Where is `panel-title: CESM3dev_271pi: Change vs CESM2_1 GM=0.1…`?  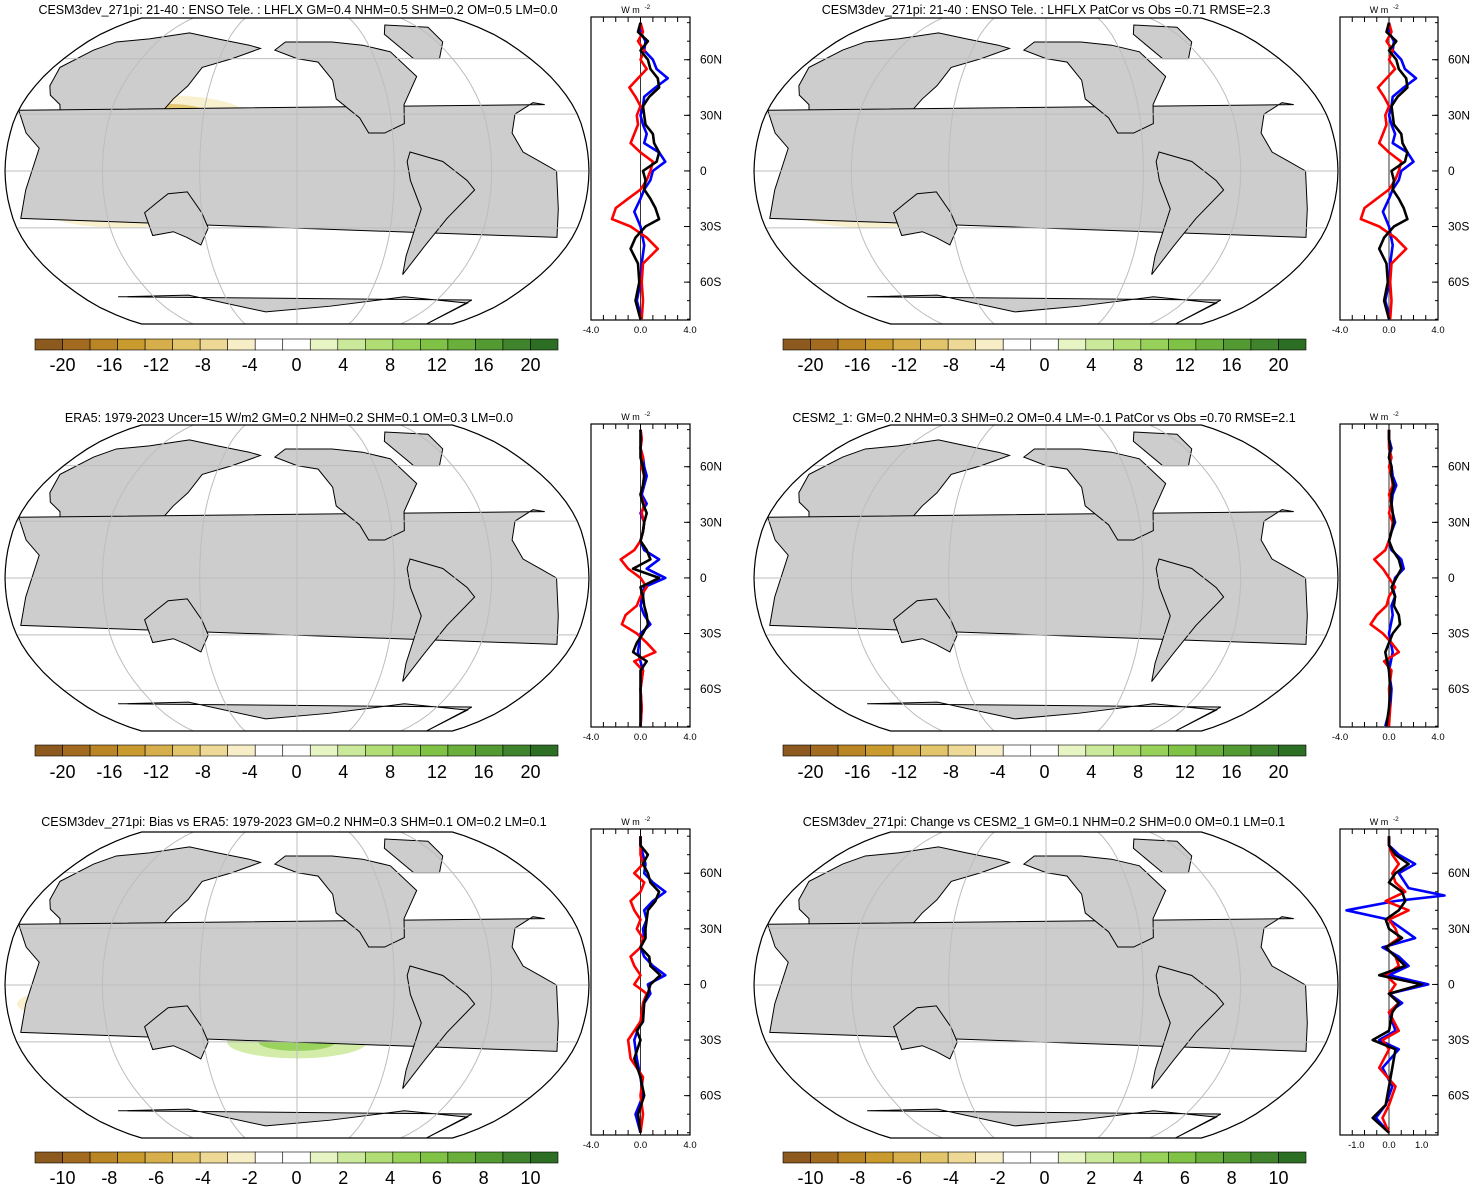 panel-title: CESM3dev_271pi: Change vs CESM2_1 GM=0.1… is located at coordinates (1044, 822).